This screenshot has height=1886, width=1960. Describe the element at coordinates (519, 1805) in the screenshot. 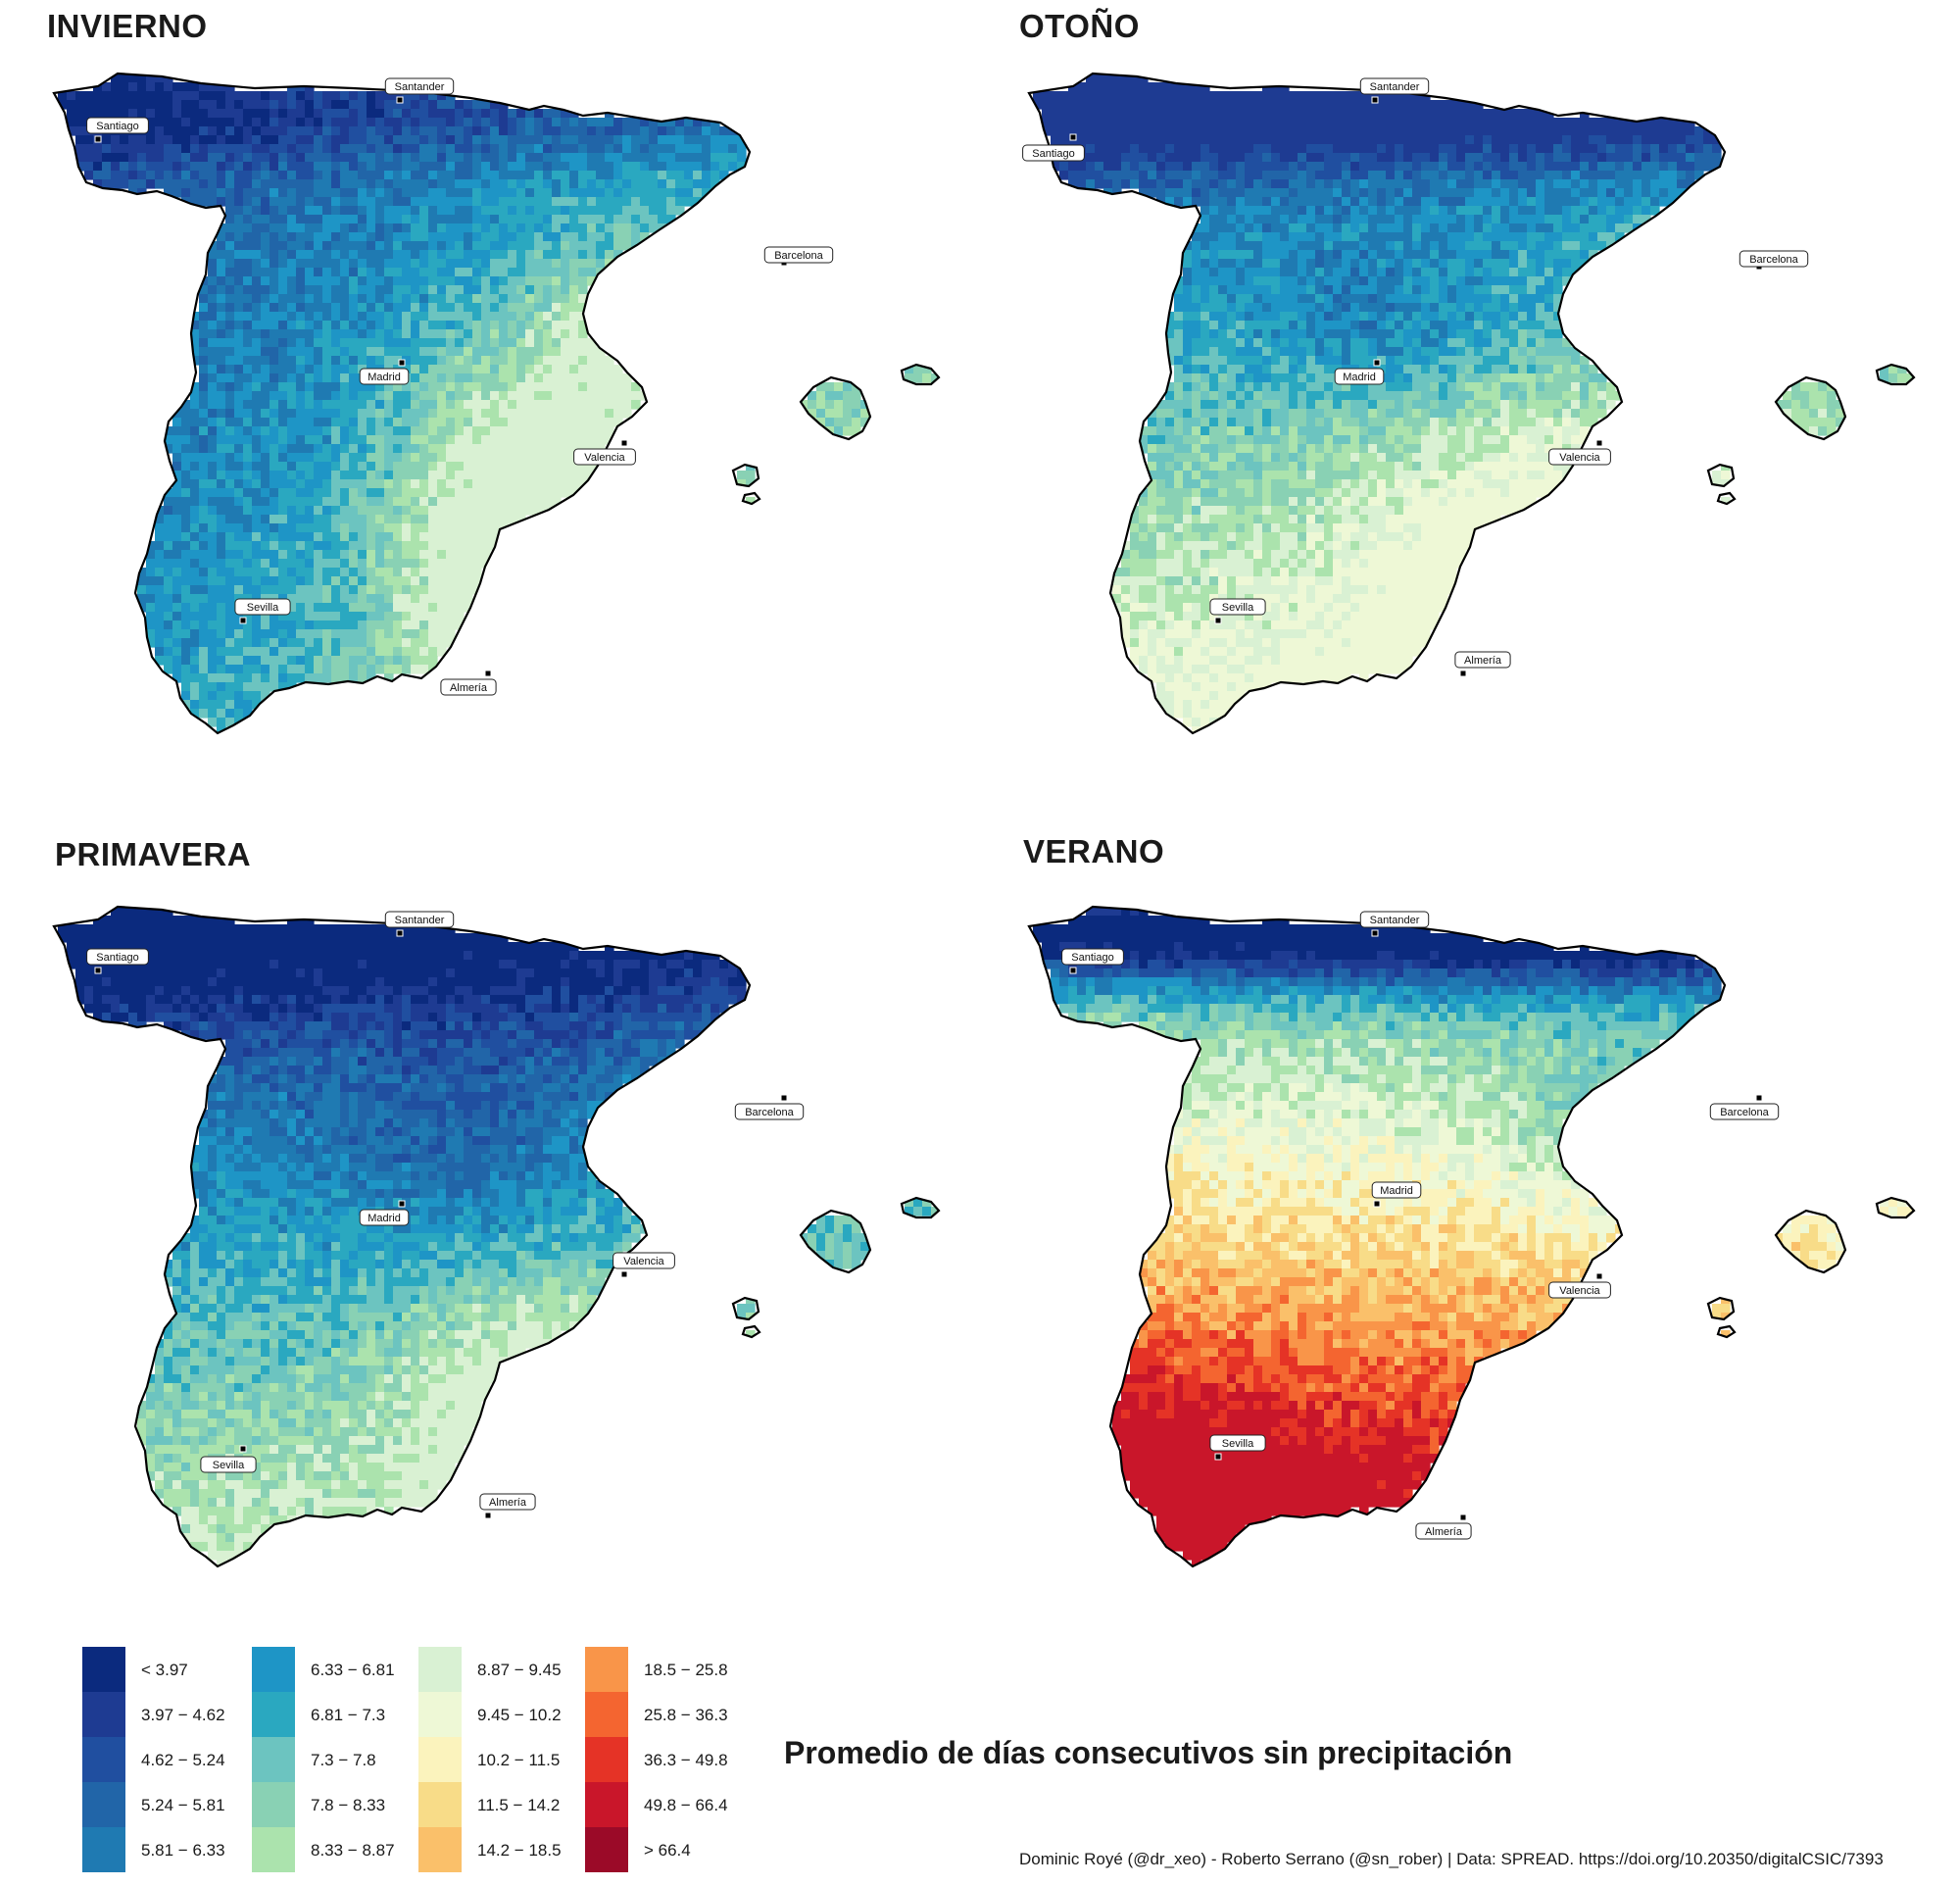

I see `legend-label: 11.5 − 14.2` at that location.